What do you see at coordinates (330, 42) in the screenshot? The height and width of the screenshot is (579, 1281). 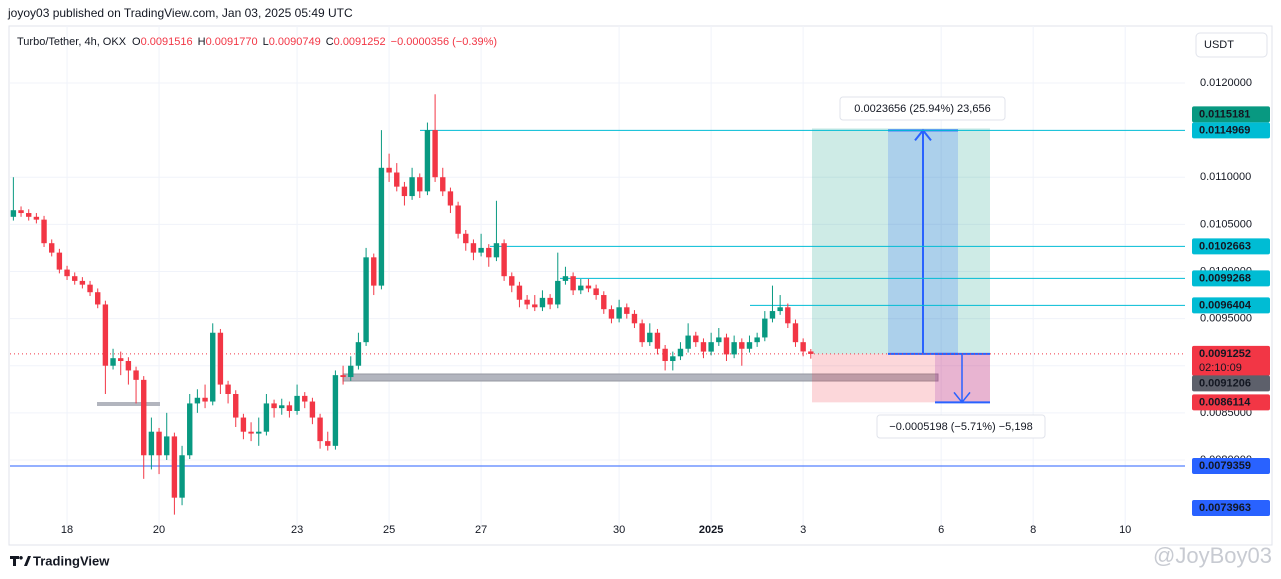 I see `ohlc-key: C` at bounding box center [330, 42].